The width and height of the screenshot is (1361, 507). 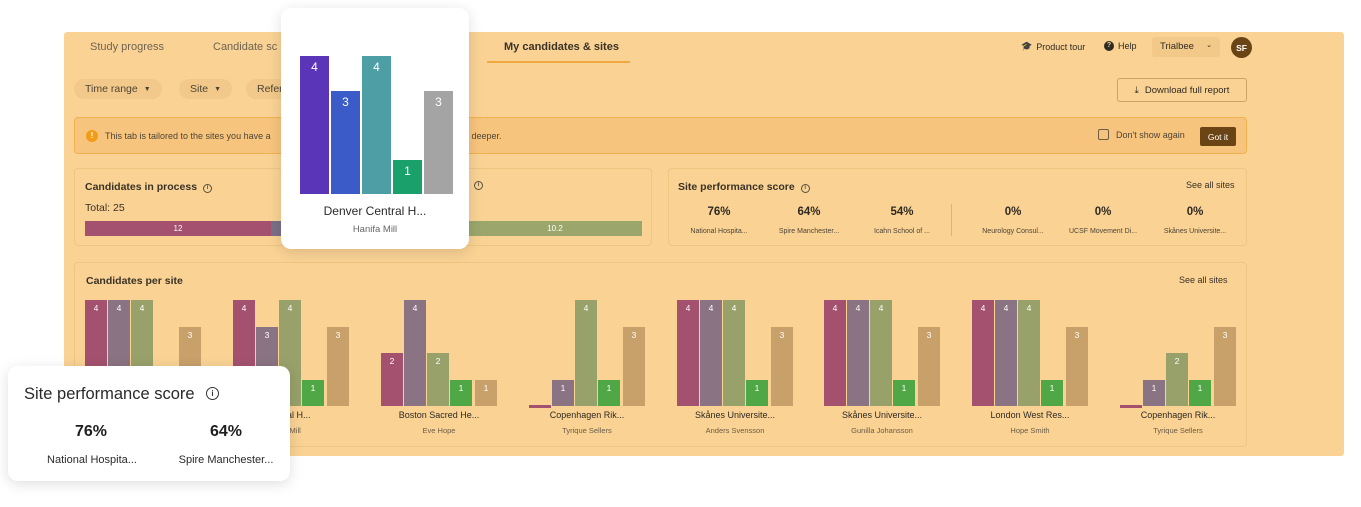 I want to click on stacked-segment: 12, so click(x=178, y=228).